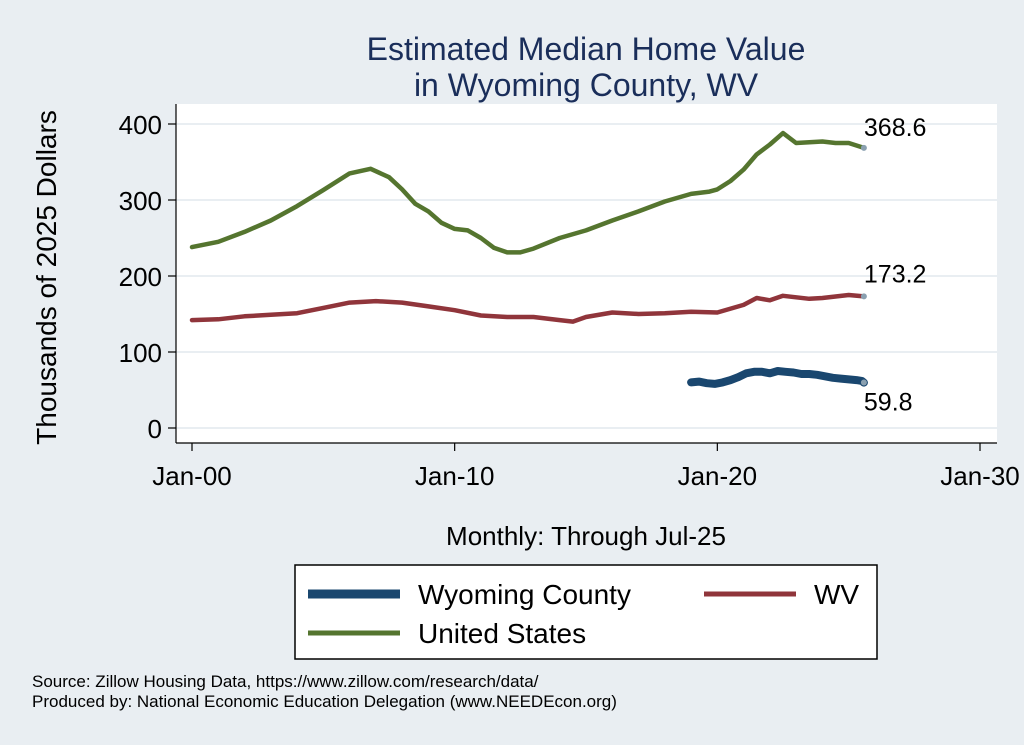 The width and height of the screenshot is (1024, 745). Describe the element at coordinates (980, 476) in the screenshot. I see `x-tick-label: Jan-30` at that location.